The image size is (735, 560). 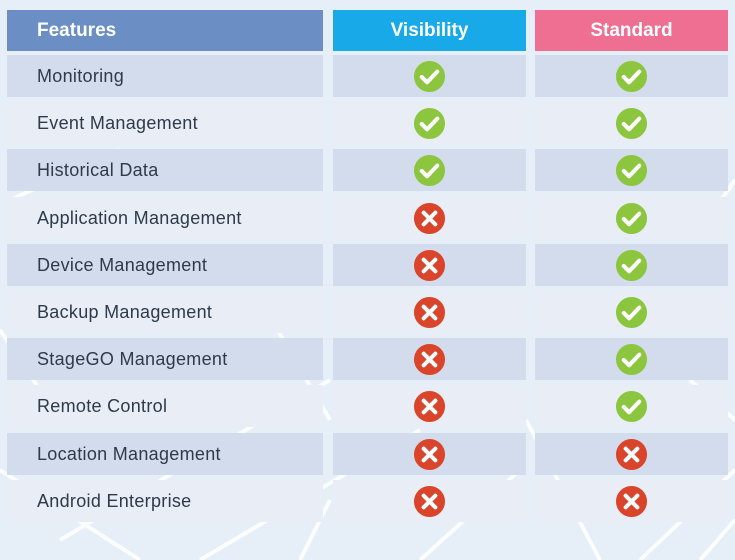 What do you see at coordinates (631, 30) in the screenshot?
I see `header-standard: Standard` at bounding box center [631, 30].